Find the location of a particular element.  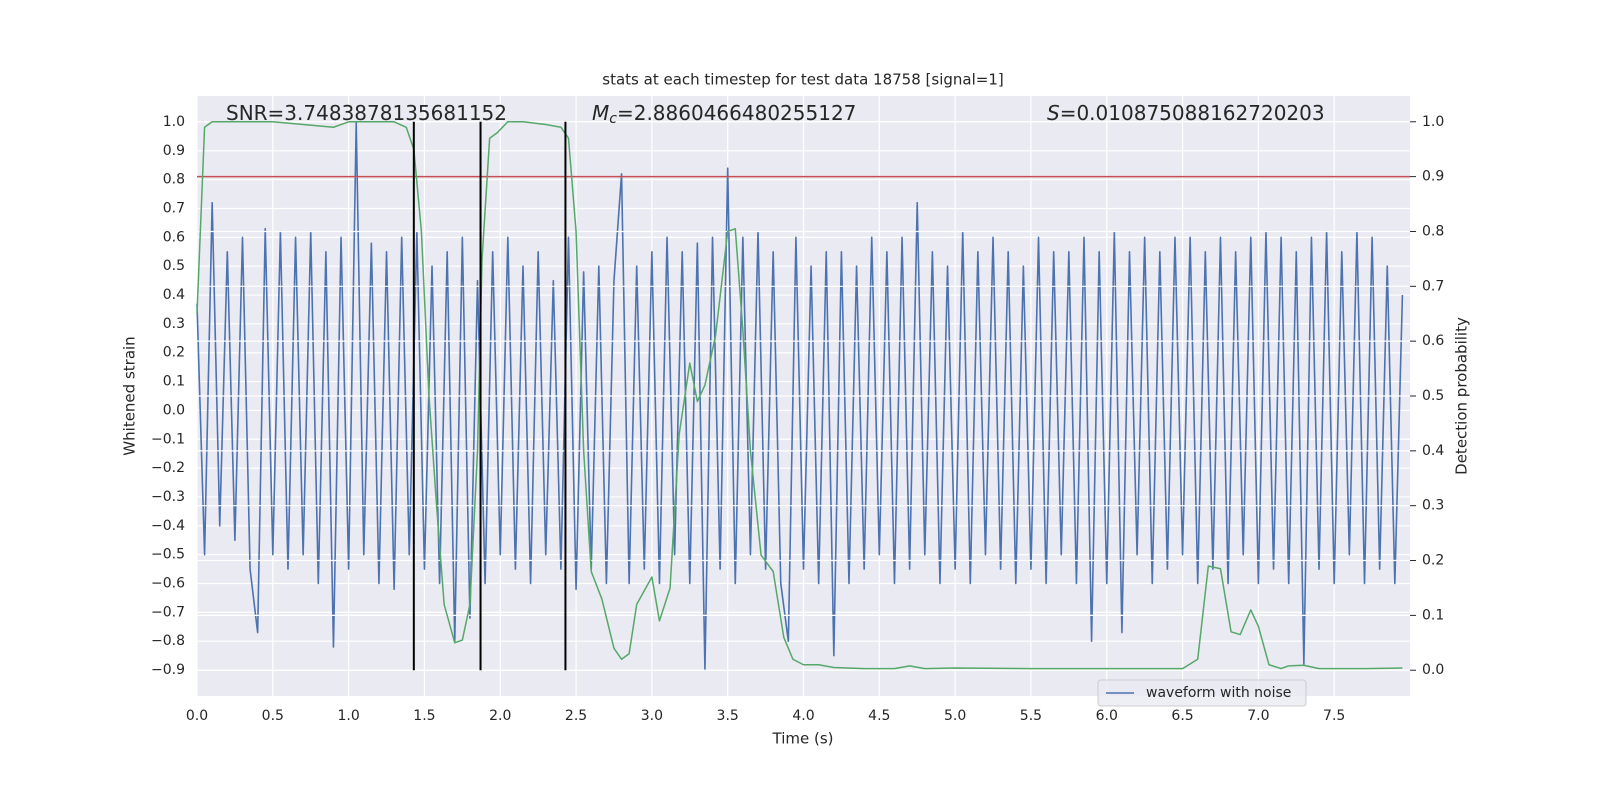

y2-tick-label: 0.6 is located at coordinates (1433, 341).